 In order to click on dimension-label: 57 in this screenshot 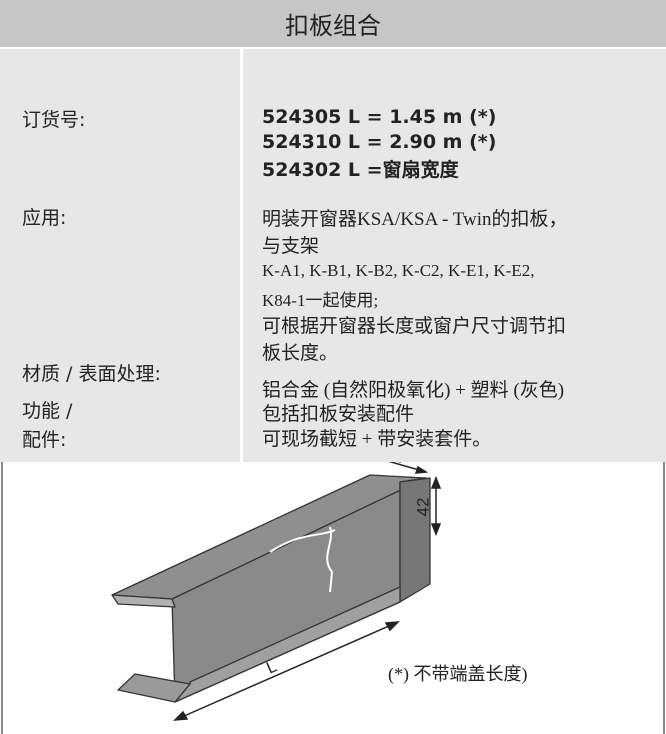, I will do `click(398, 465)`.